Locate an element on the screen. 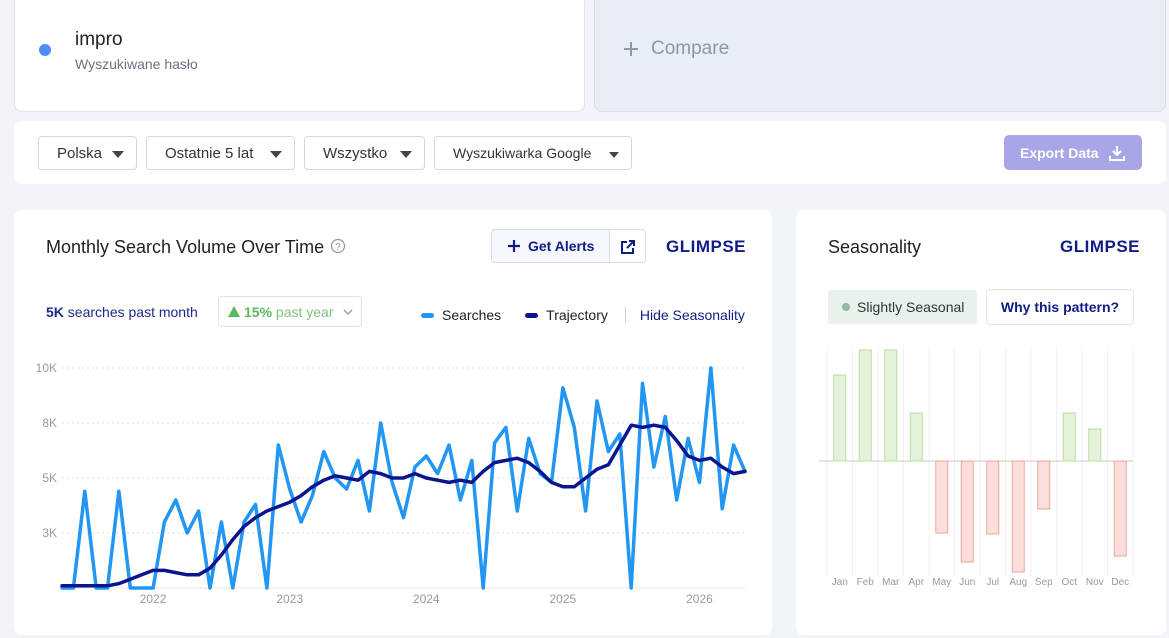  external-icon is located at coordinates (628, 247).